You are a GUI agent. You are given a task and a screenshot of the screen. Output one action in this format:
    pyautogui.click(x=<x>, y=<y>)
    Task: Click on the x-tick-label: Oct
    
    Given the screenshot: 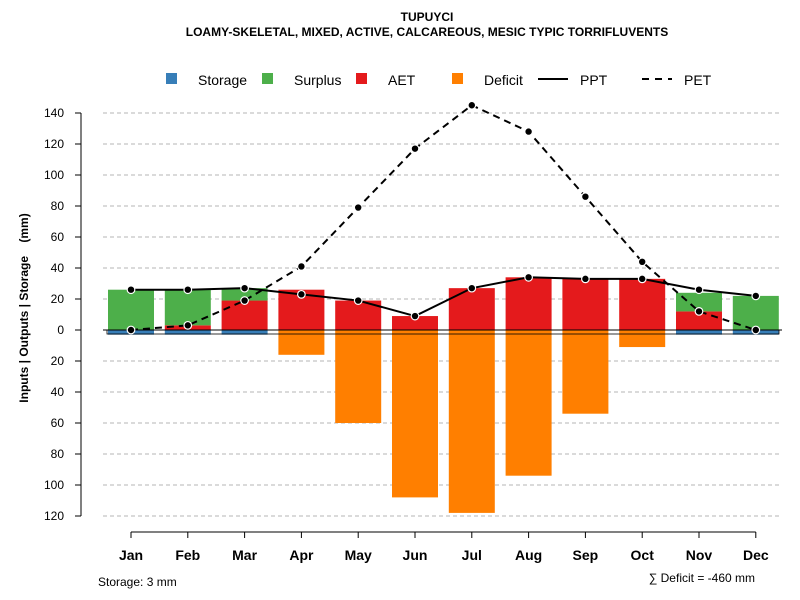 What is the action you would take?
    pyautogui.click(x=643, y=555)
    